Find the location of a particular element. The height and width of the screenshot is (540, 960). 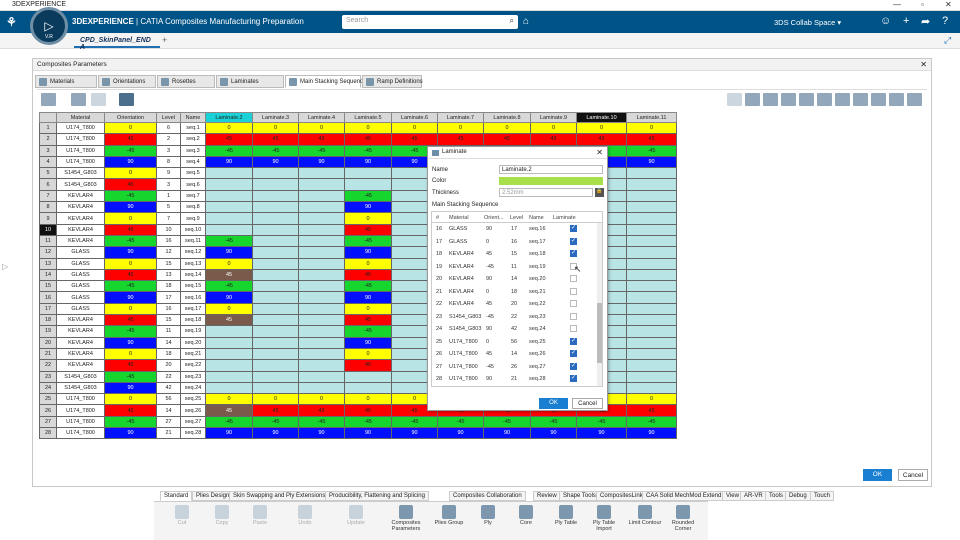

action-button: Limit Contour is located at coordinates (645, 515).